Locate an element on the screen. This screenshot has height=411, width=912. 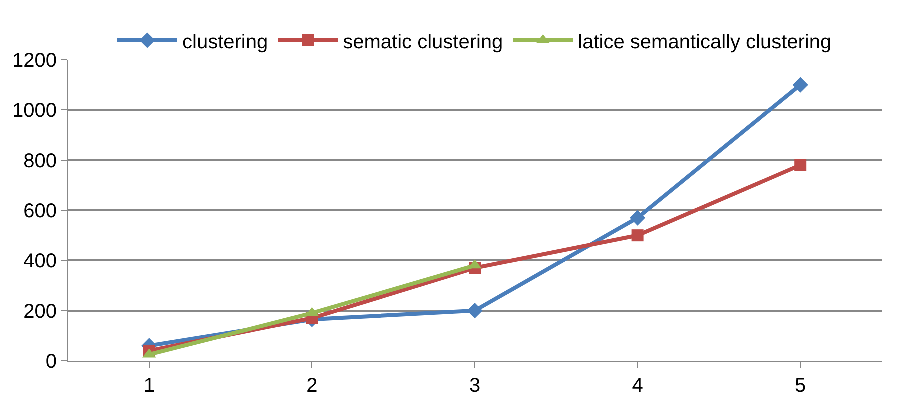
x-tick-label: 1 is located at coordinates (149, 386).